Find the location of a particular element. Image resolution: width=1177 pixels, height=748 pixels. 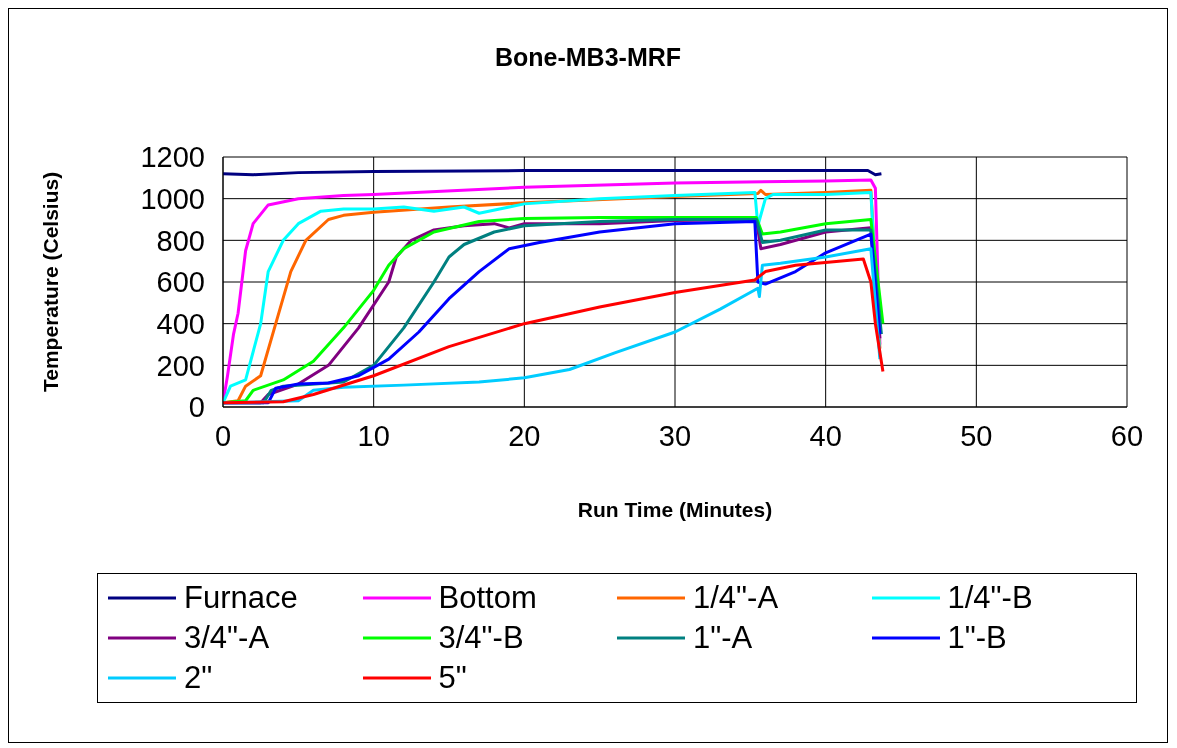

legend-label: 1"-B is located at coordinates (977, 638).